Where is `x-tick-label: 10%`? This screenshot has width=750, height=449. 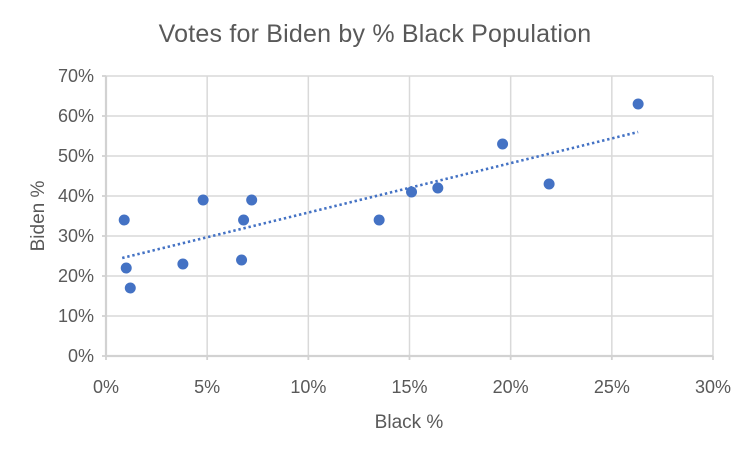 x-tick-label: 10% is located at coordinates (308, 387).